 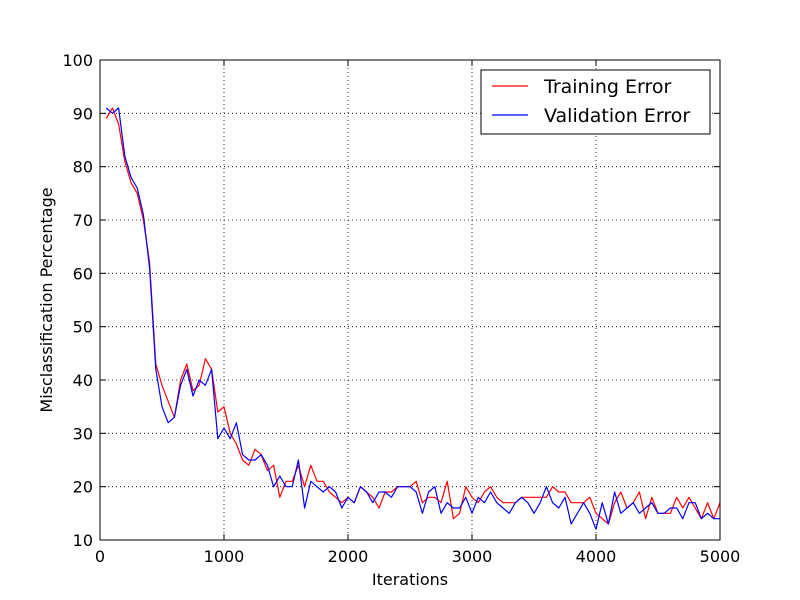 I want to click on y-tick-label: 40, so click(x=83, y=380).